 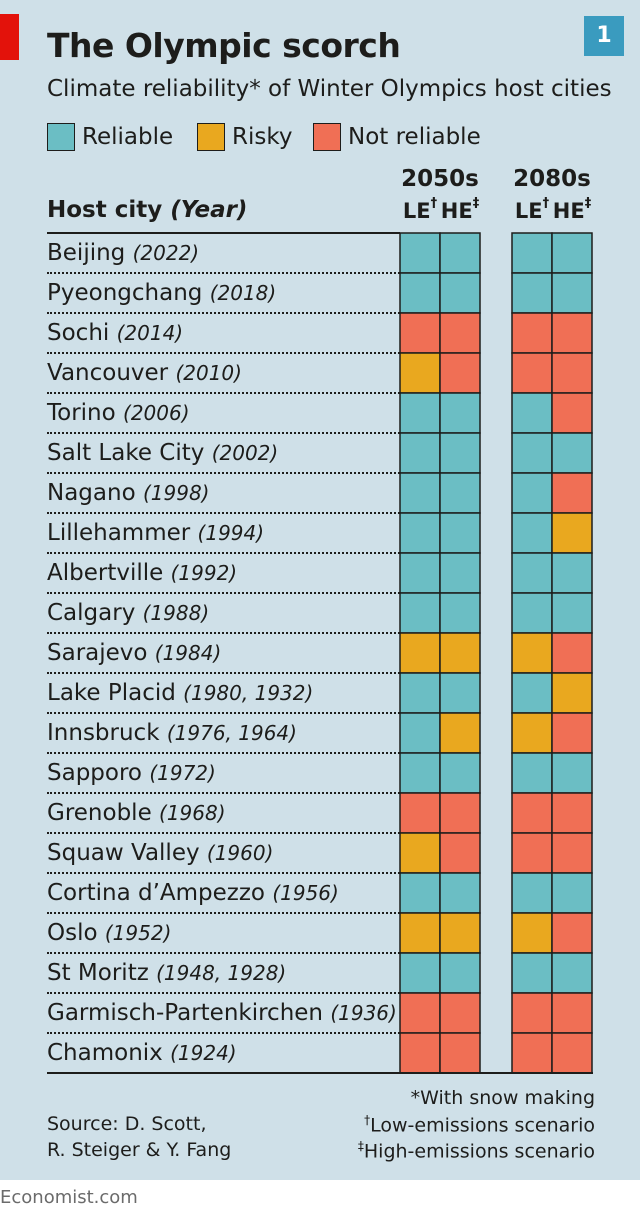 I want to click on scenario-code: HE, so click(x=568, y=211).